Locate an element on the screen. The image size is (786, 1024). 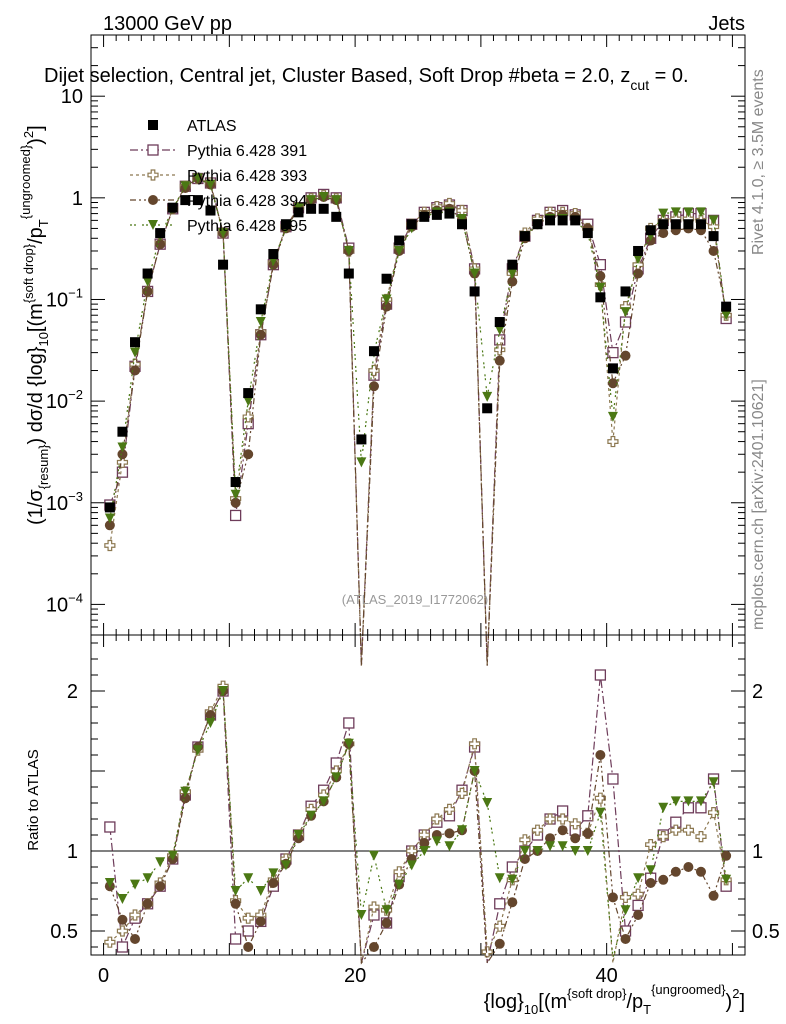
legend-entry: Pythia 6.428 394 is located at coordinates (218, 201).